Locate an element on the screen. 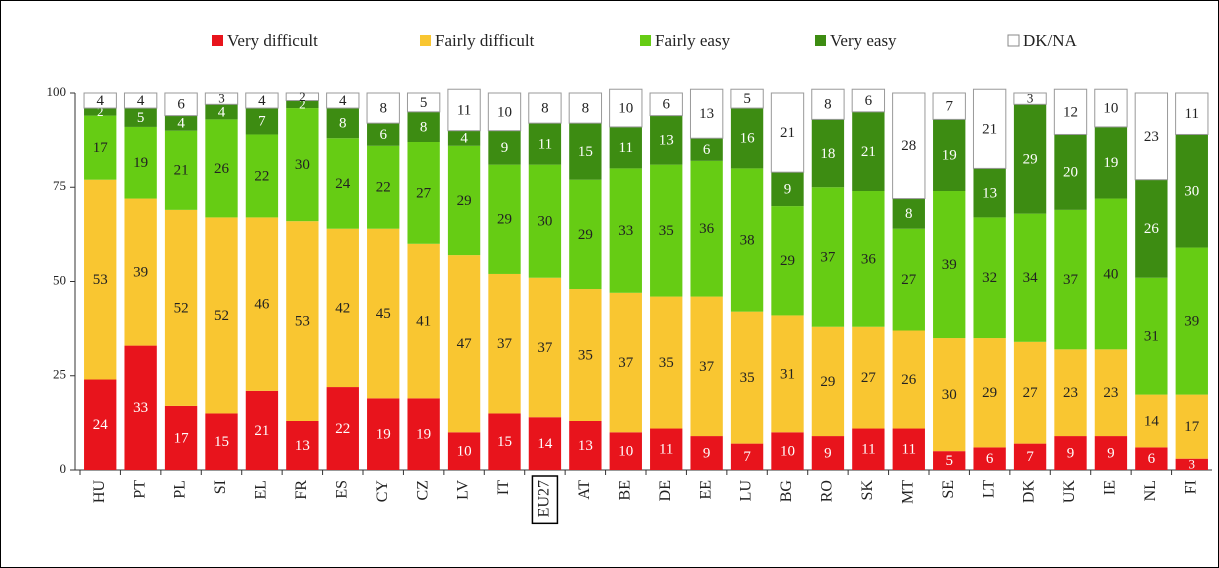 The height and width of the screenshot is (568, 1219). value-label: 37 is located at coordinates (828, 257).